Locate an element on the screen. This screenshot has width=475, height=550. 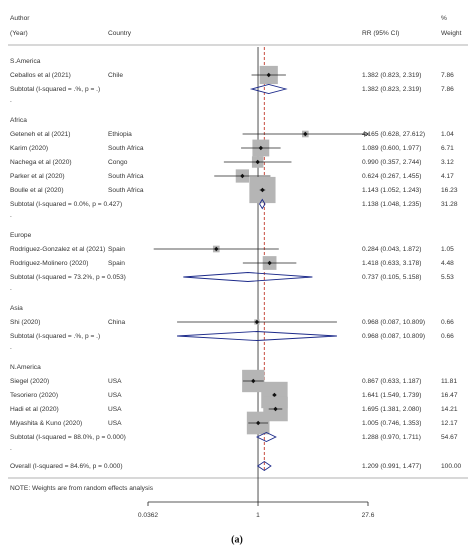
weight-label: 14.21 is located at coordinates (449, 409).